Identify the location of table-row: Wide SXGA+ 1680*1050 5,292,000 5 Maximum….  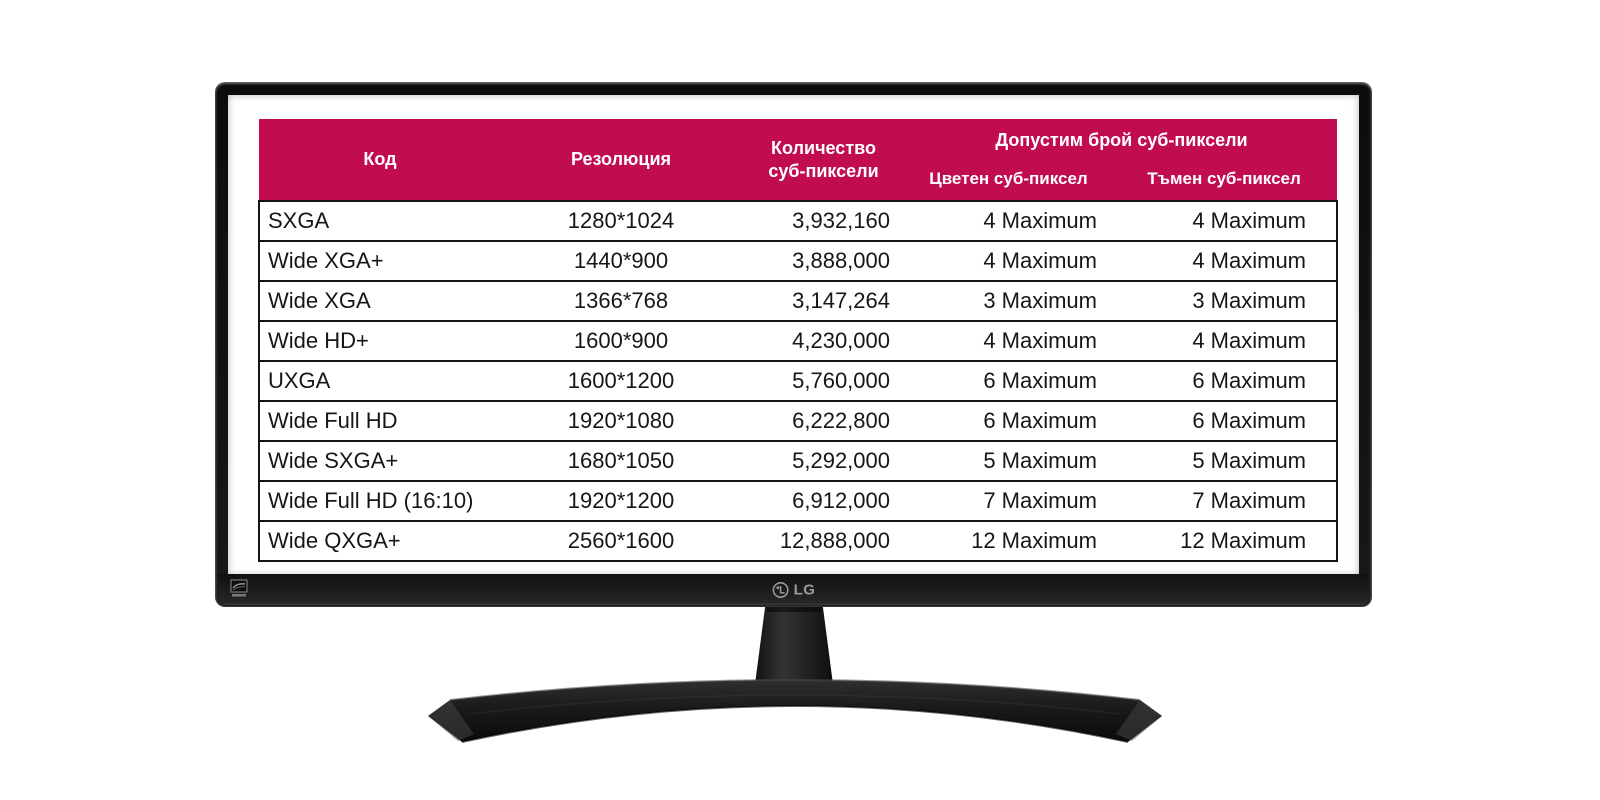
(798, 461).